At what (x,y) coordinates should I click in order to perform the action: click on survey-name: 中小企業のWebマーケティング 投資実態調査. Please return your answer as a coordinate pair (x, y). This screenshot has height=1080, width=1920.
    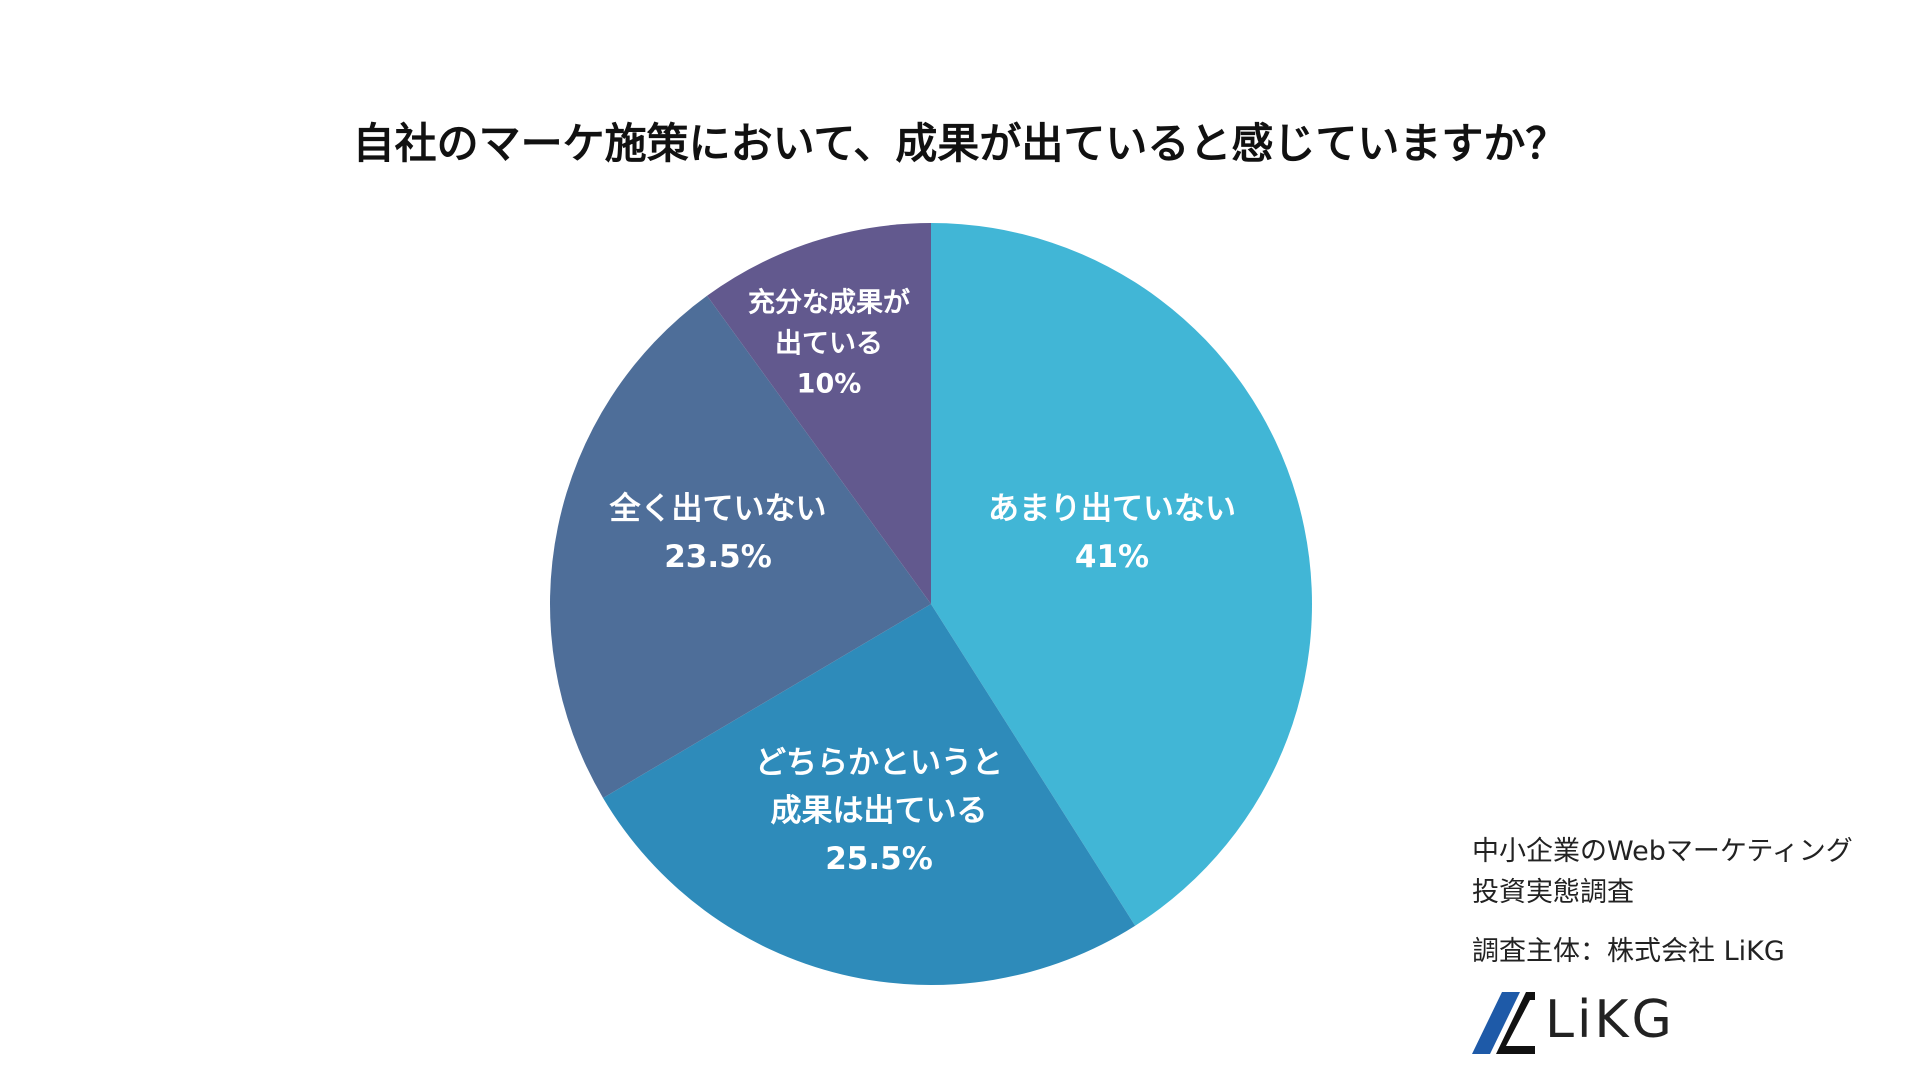
    Looking at the image, I should click on (1662, 872).